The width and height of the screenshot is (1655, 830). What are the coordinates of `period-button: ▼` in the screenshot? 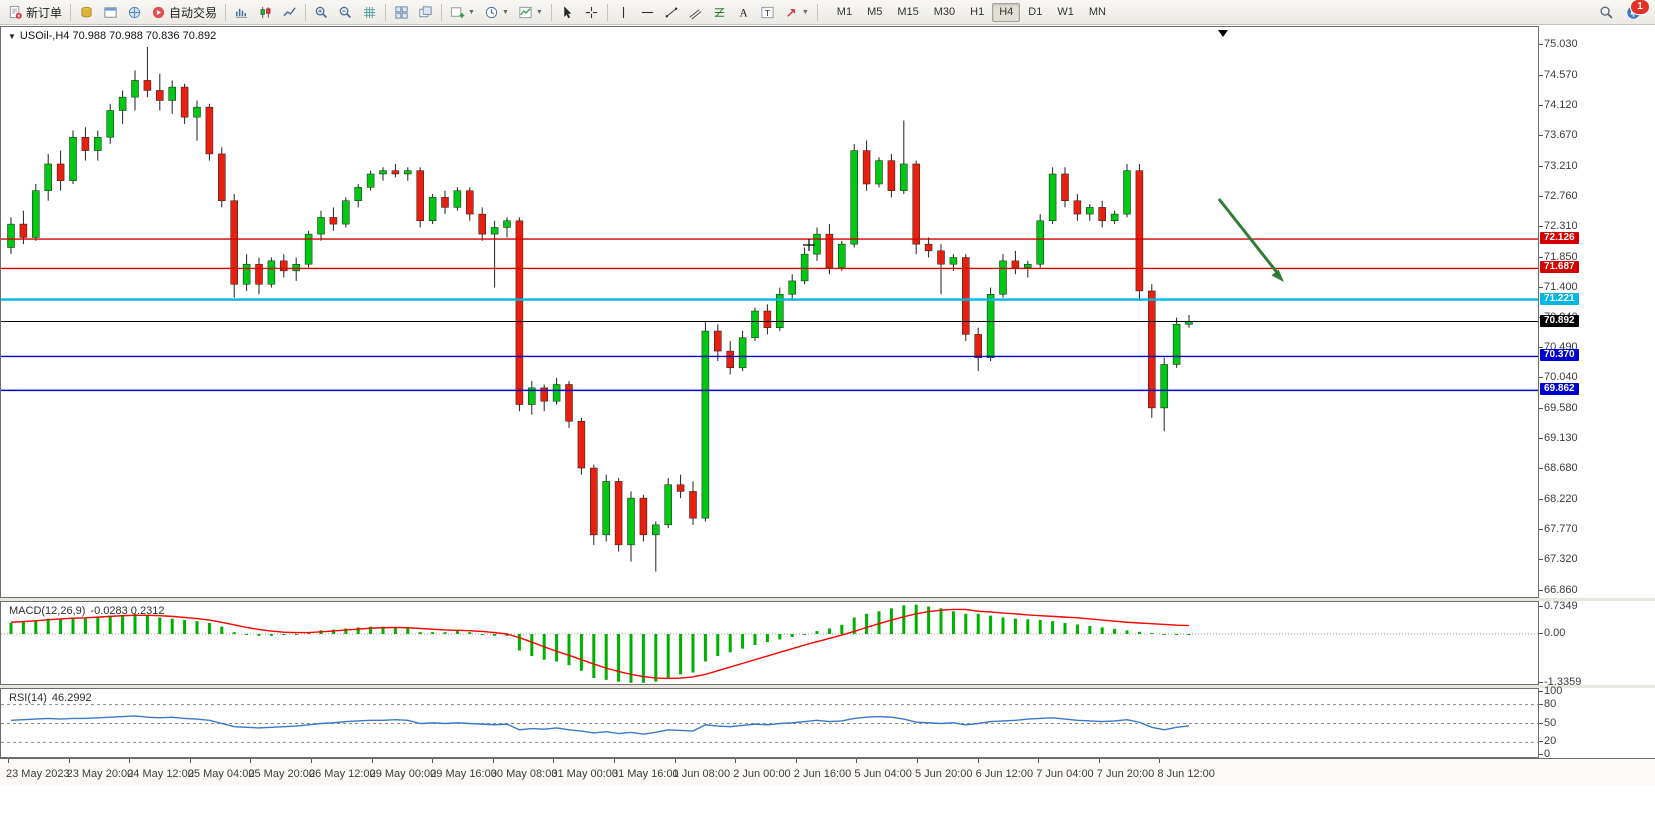 It's located at (496, 12).